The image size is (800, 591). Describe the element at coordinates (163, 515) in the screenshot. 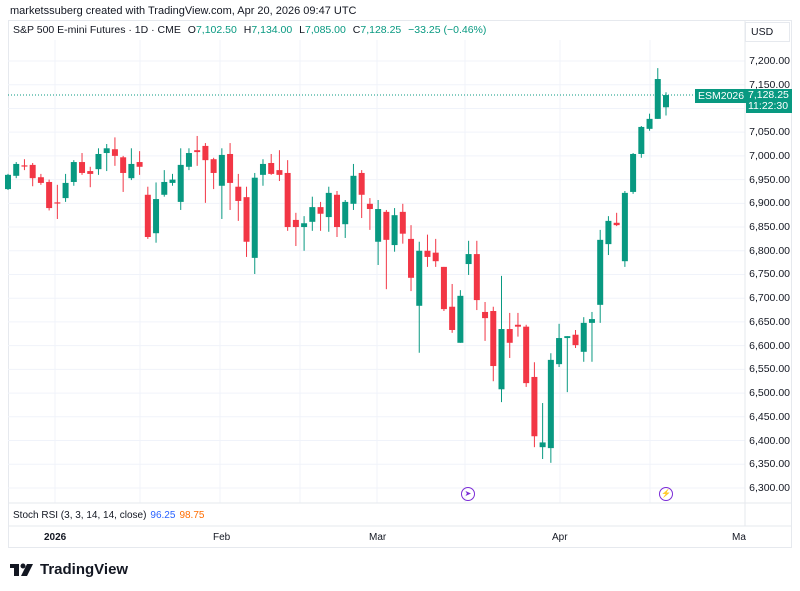

I see `stoch-k-value: 96.25` at that location.